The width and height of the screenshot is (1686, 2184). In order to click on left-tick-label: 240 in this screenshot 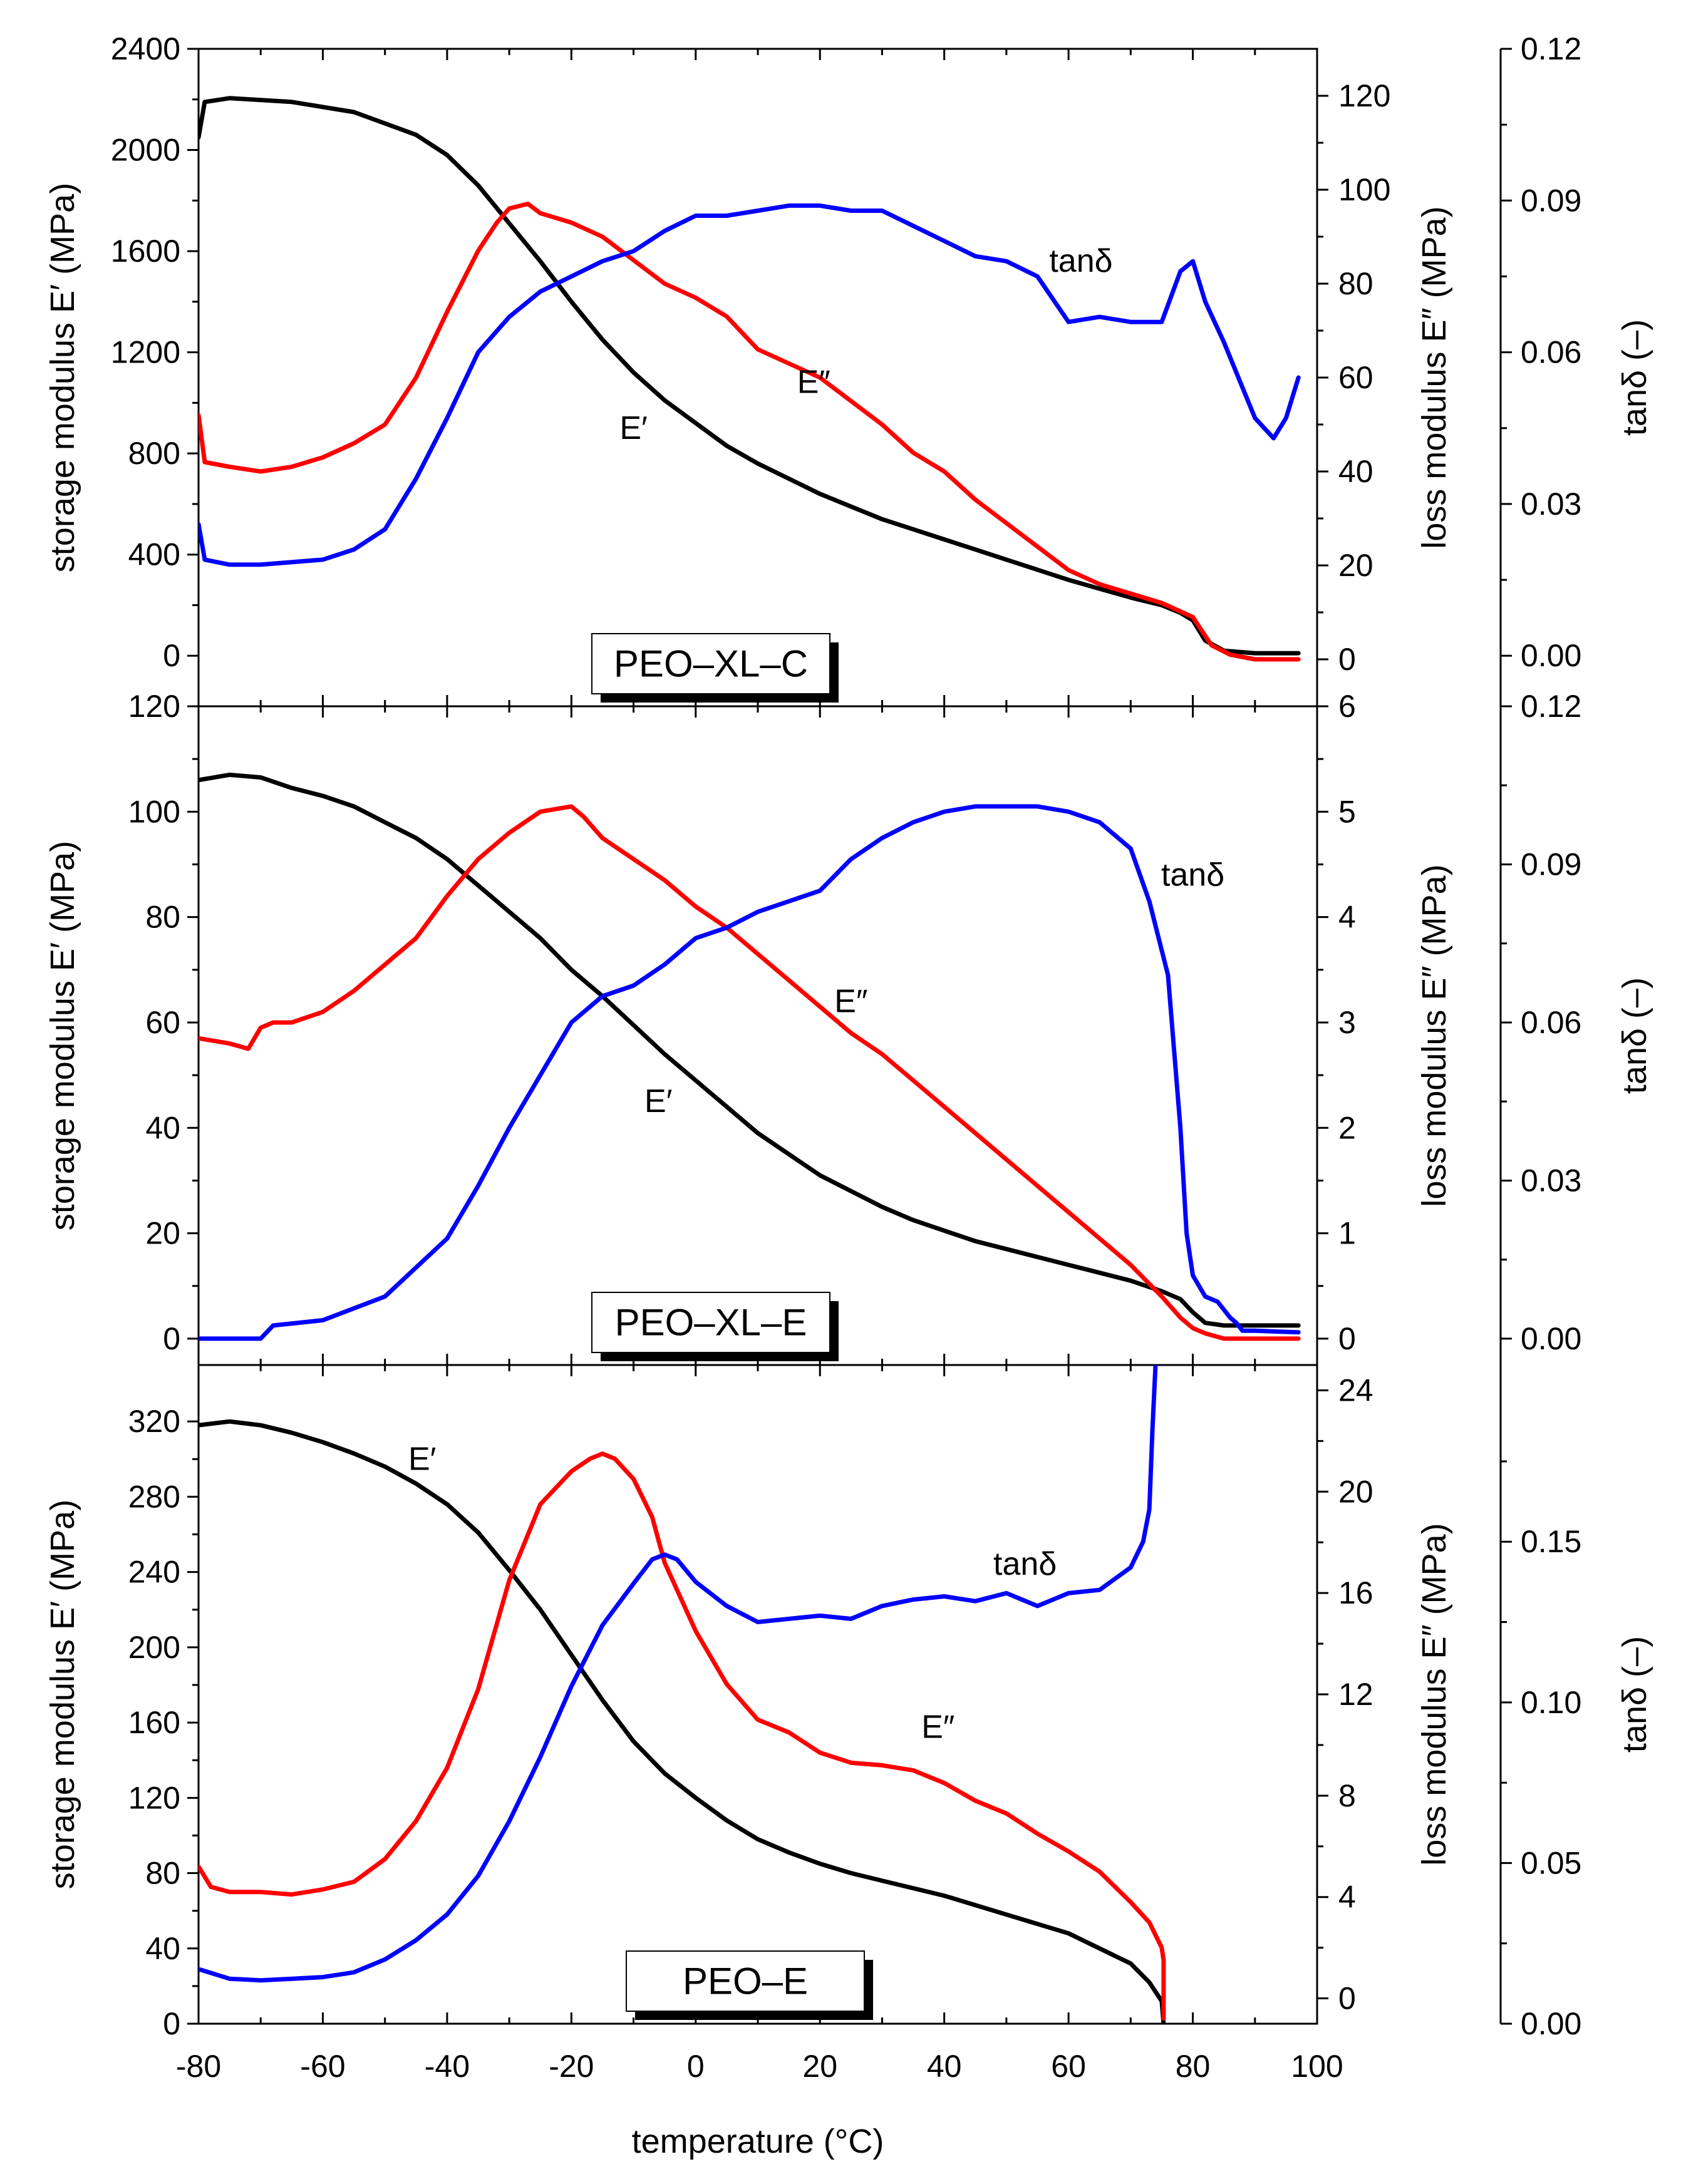, I will do `click(154, 1572)`.